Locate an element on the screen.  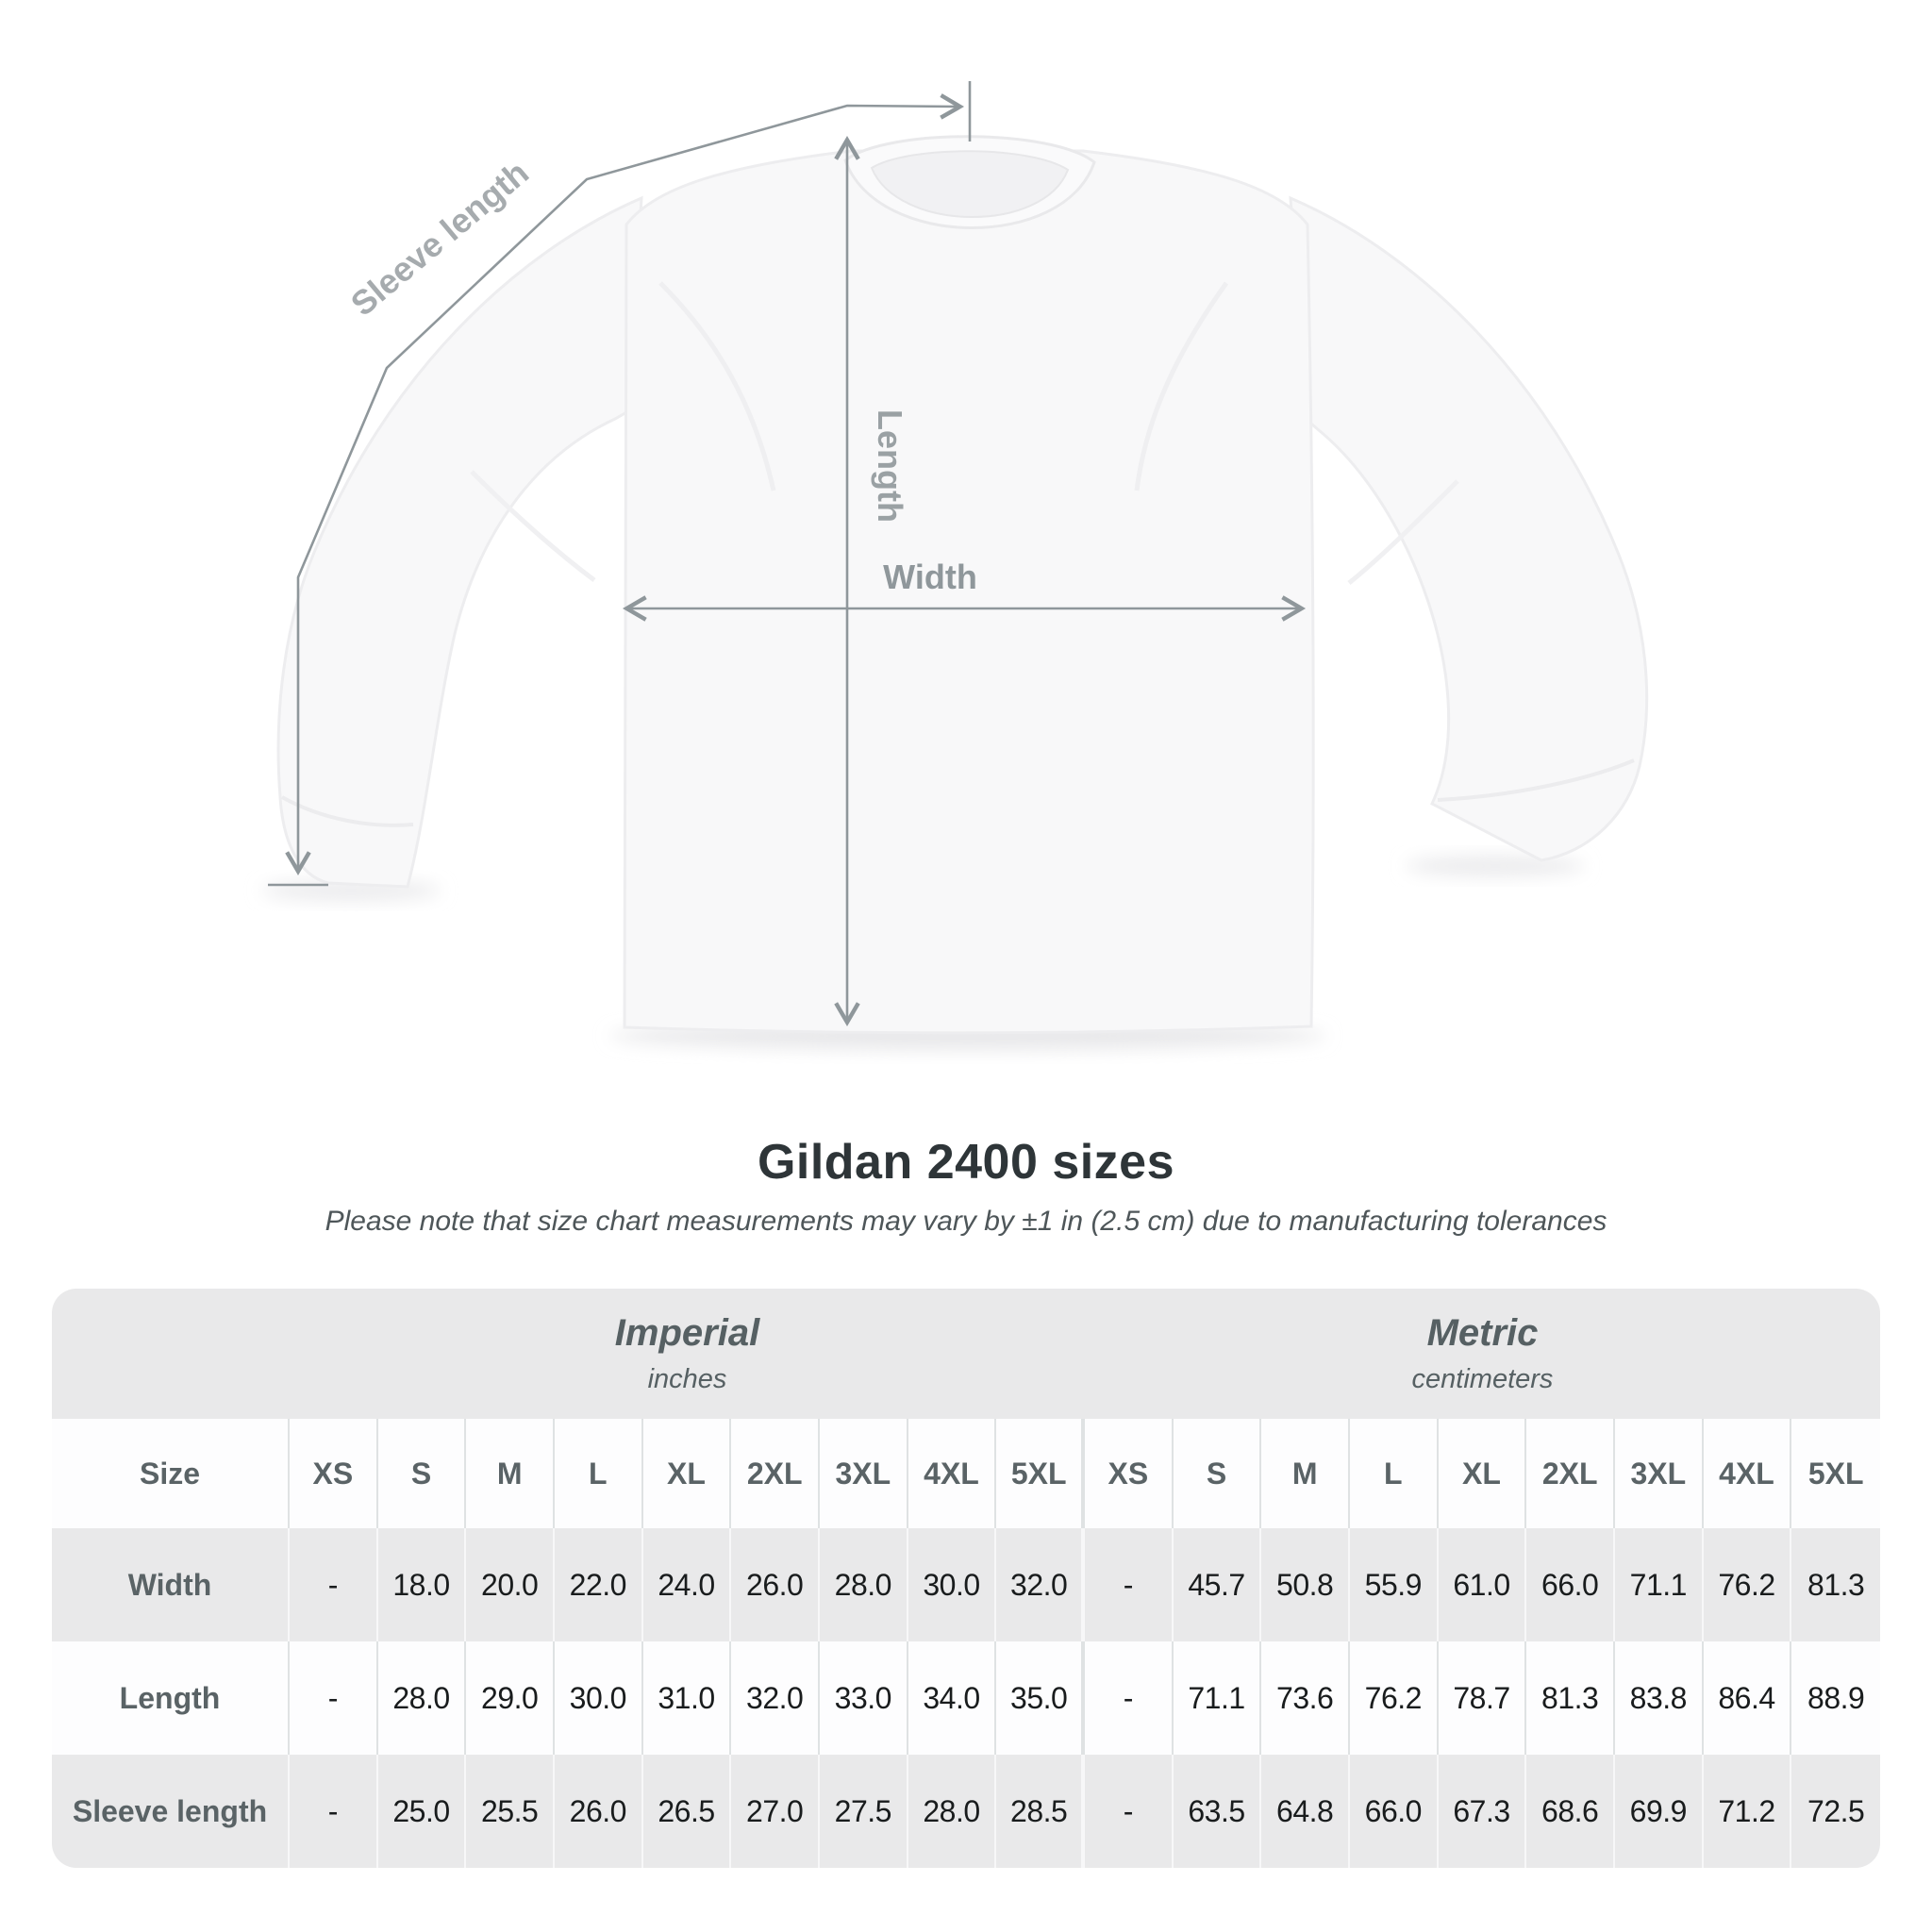
table-cell: 78.7 is located at coordinates (1483, 1698).